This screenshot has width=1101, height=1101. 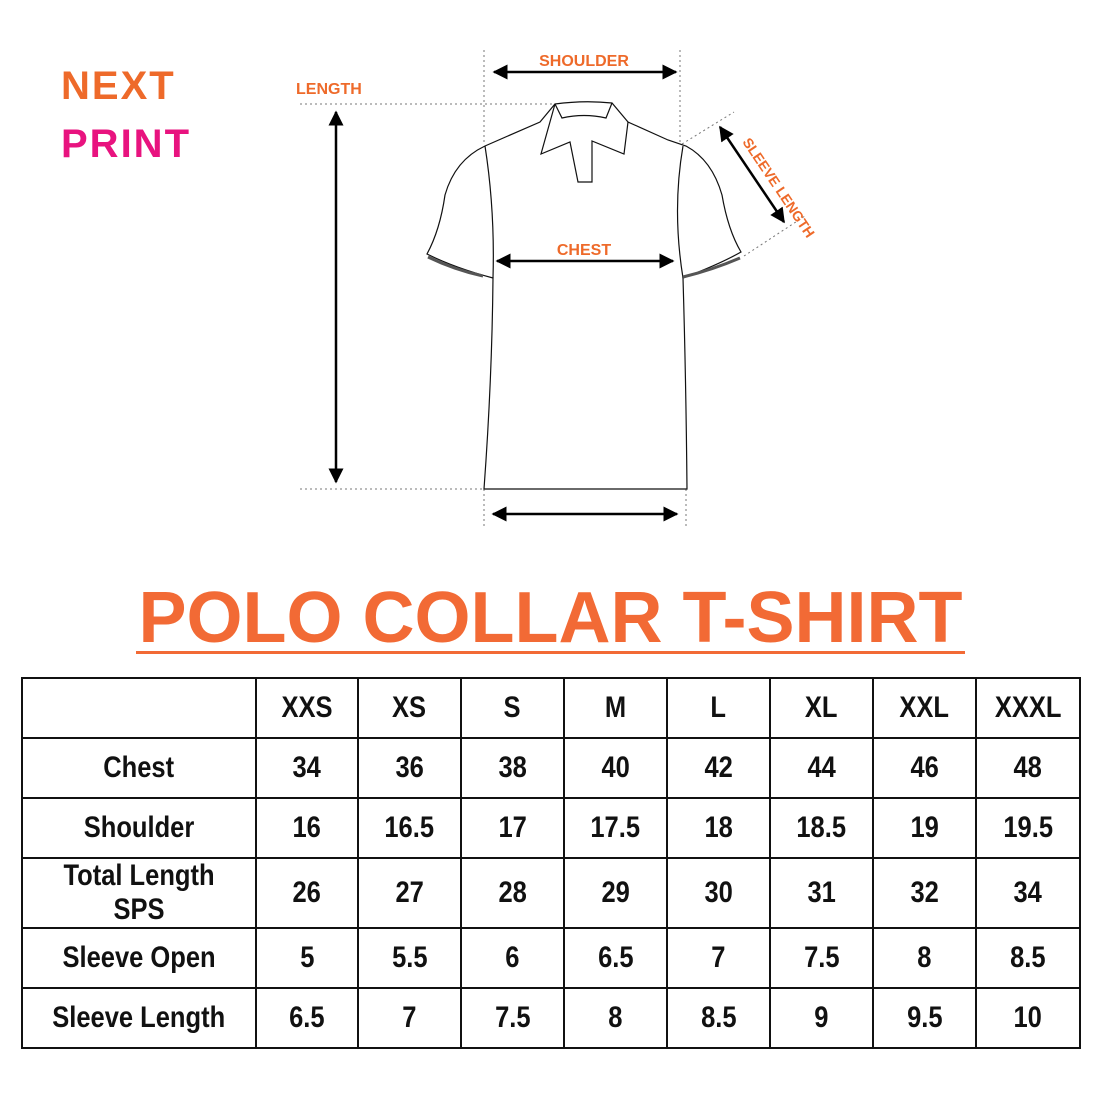 I want to click on value-cell: 16, so click(x=307, y=828).